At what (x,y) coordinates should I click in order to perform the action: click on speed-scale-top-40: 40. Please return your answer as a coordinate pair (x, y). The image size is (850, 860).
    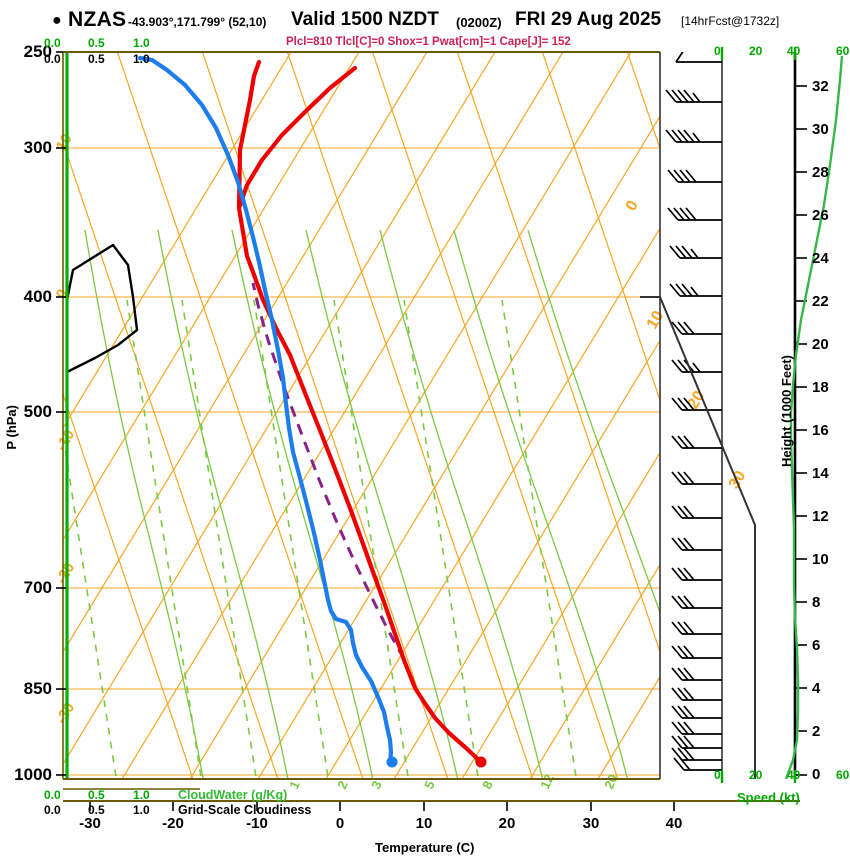
    Looking at the image, I should click on (794, 51).